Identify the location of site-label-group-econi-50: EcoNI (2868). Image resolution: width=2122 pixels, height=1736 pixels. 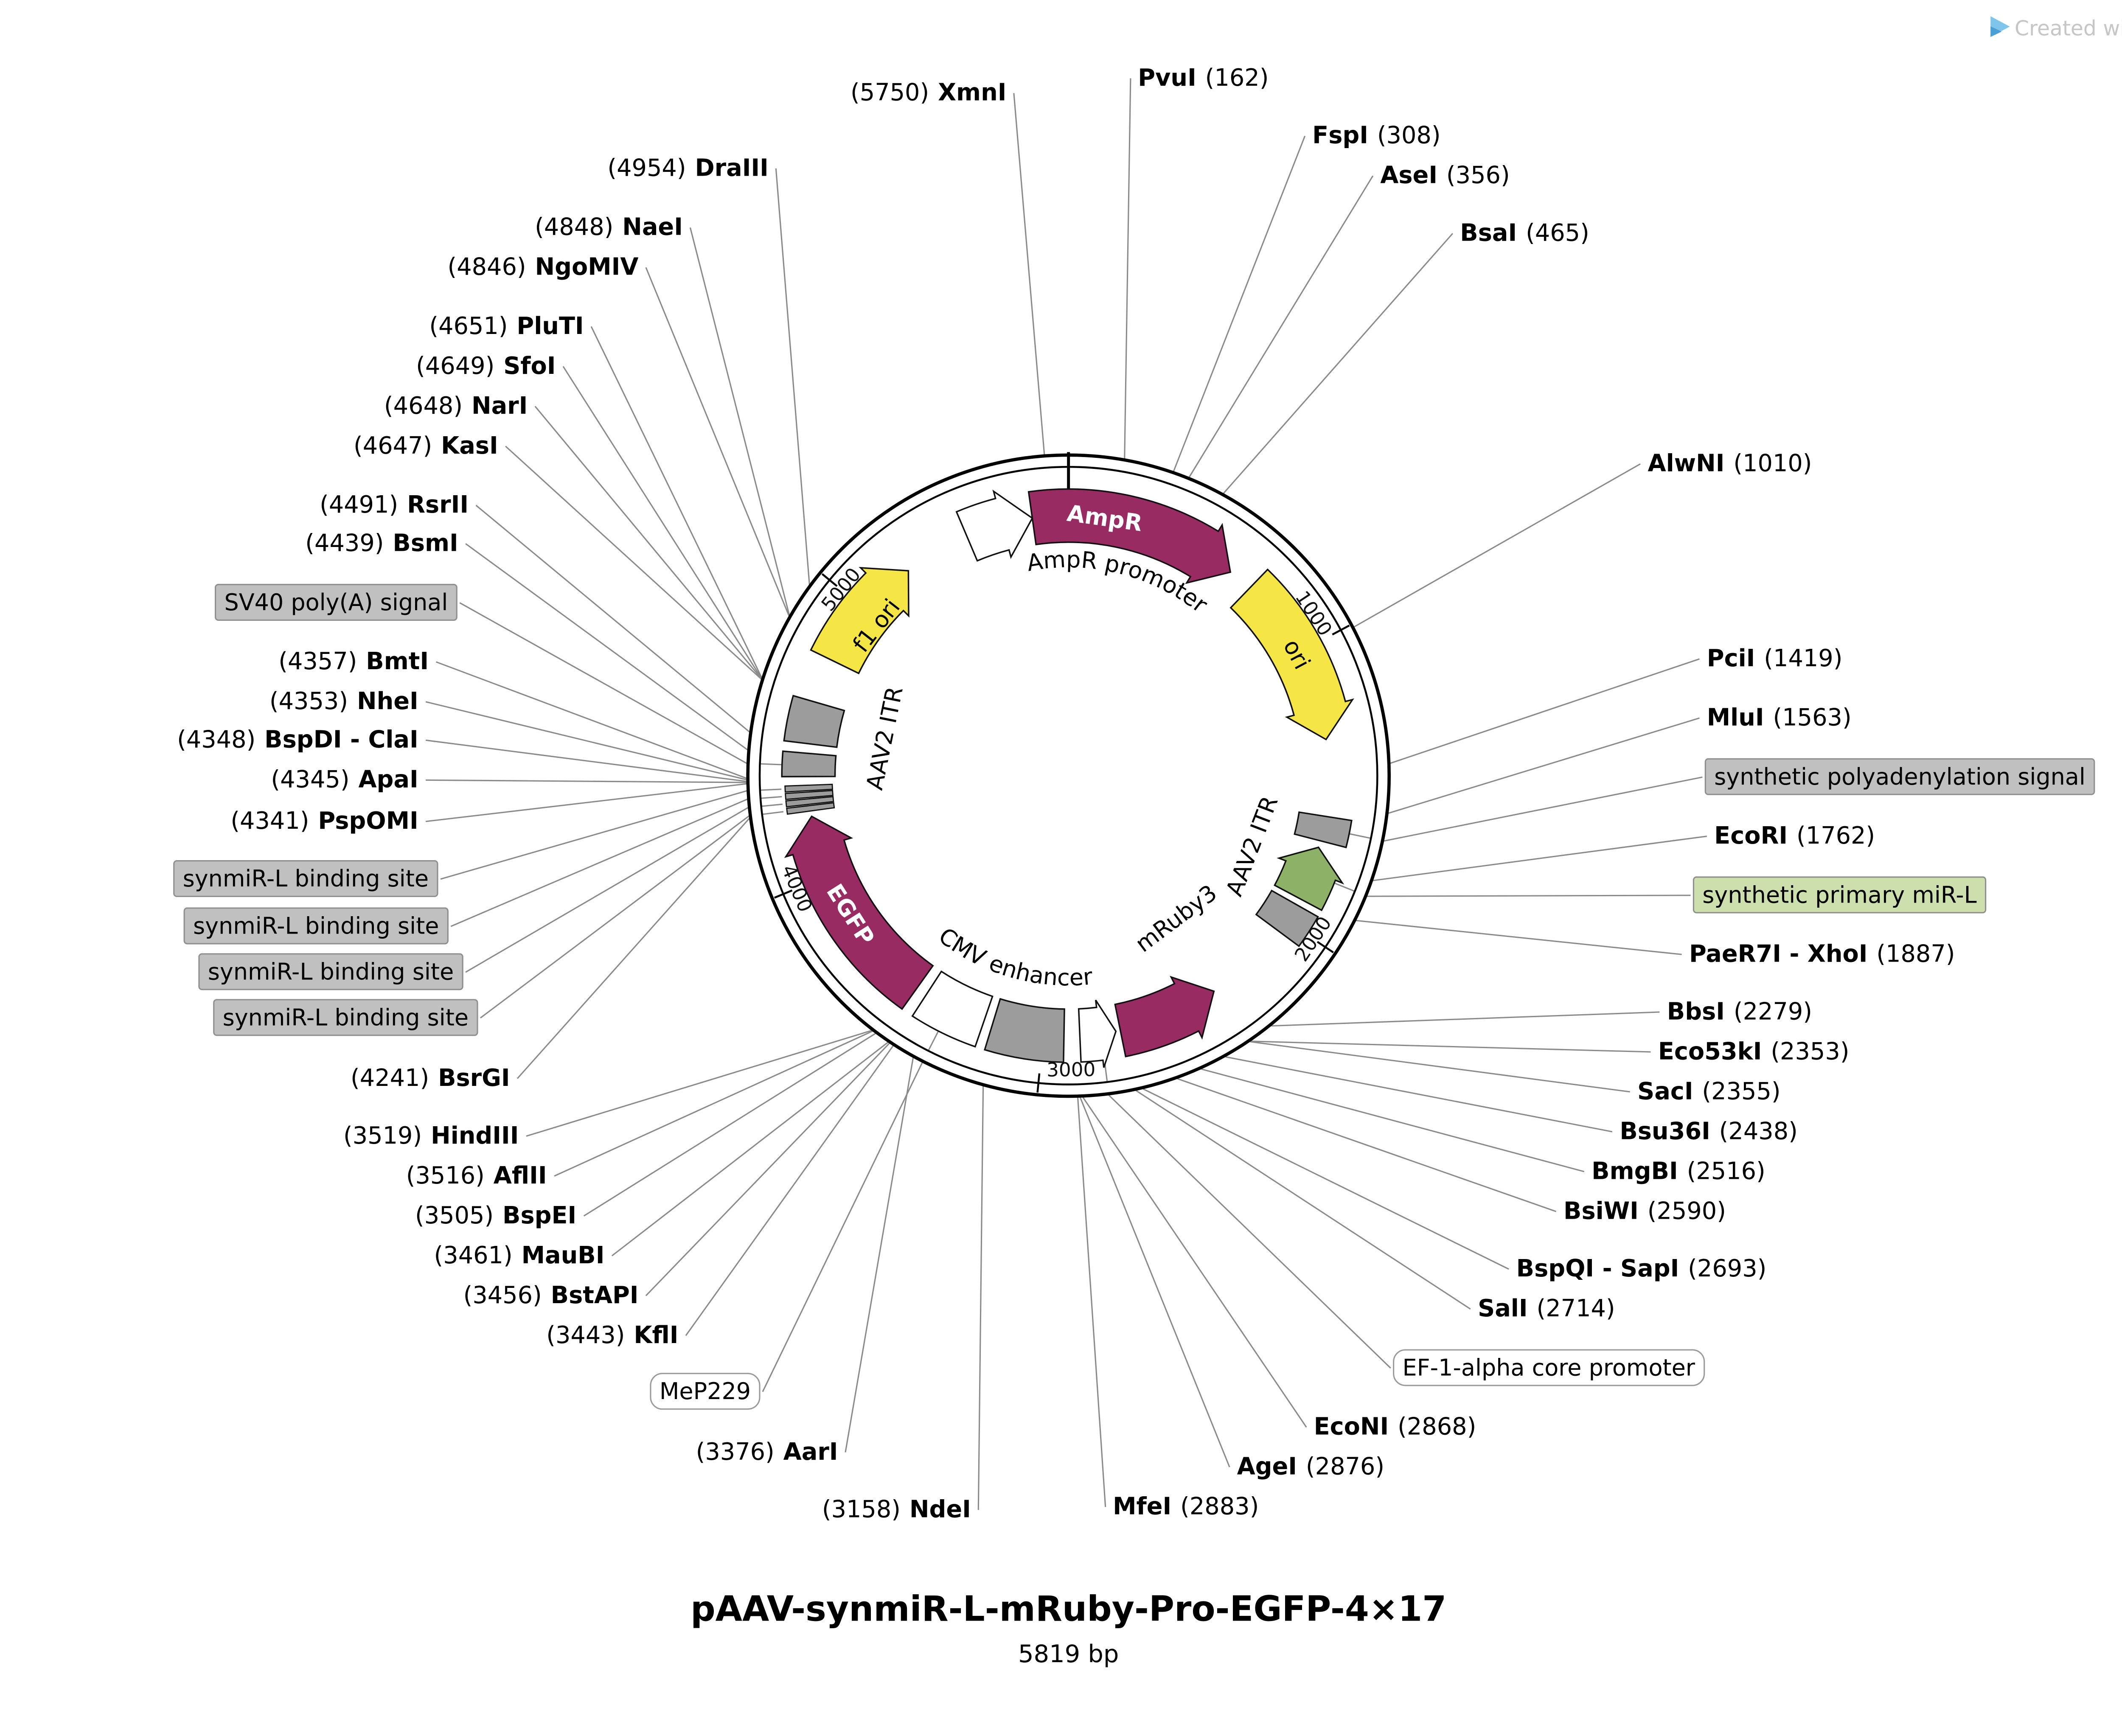
(1395, 1427).